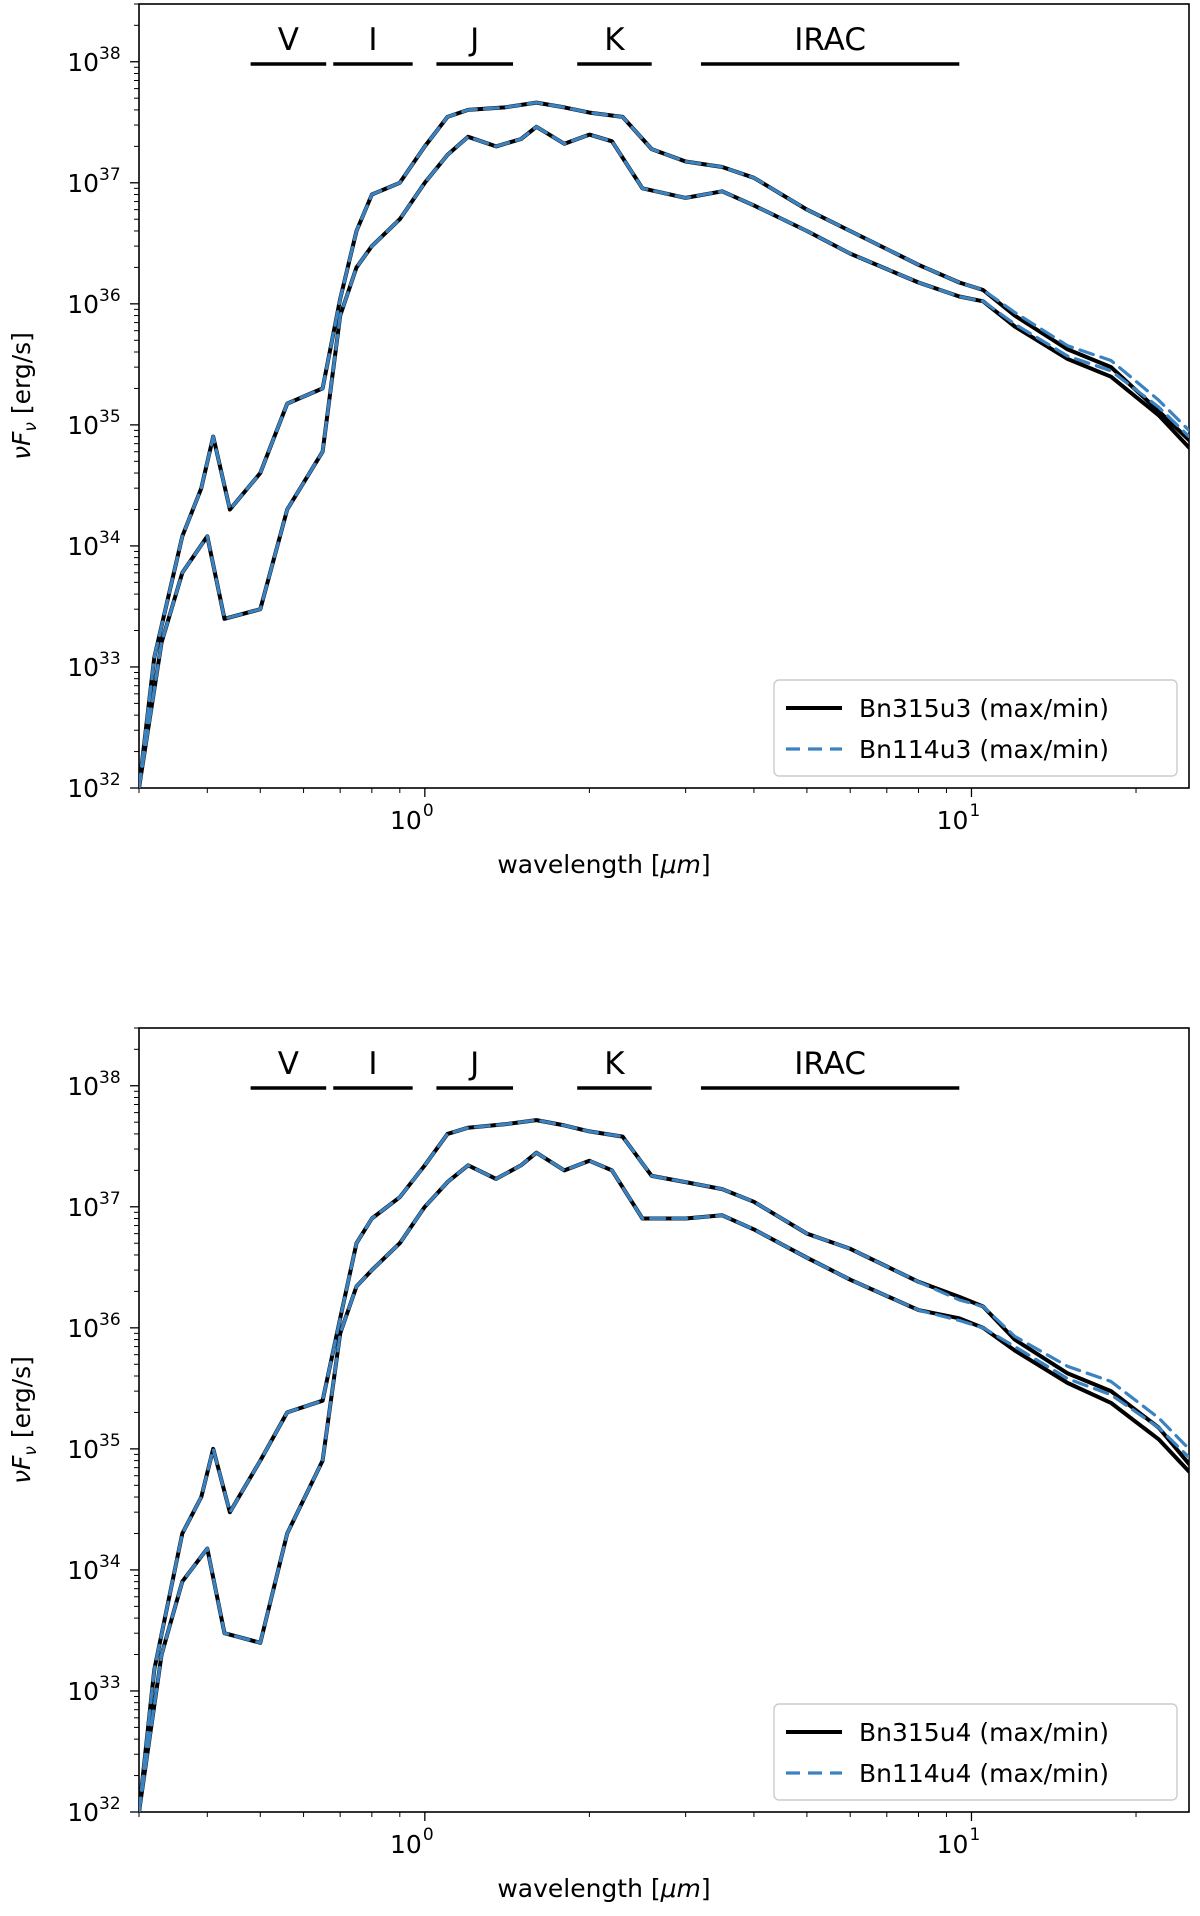 This screenshot has height=1916, width=1200. I want to click on legend-label: Bn315u3 (max/min), so click(984, 708).